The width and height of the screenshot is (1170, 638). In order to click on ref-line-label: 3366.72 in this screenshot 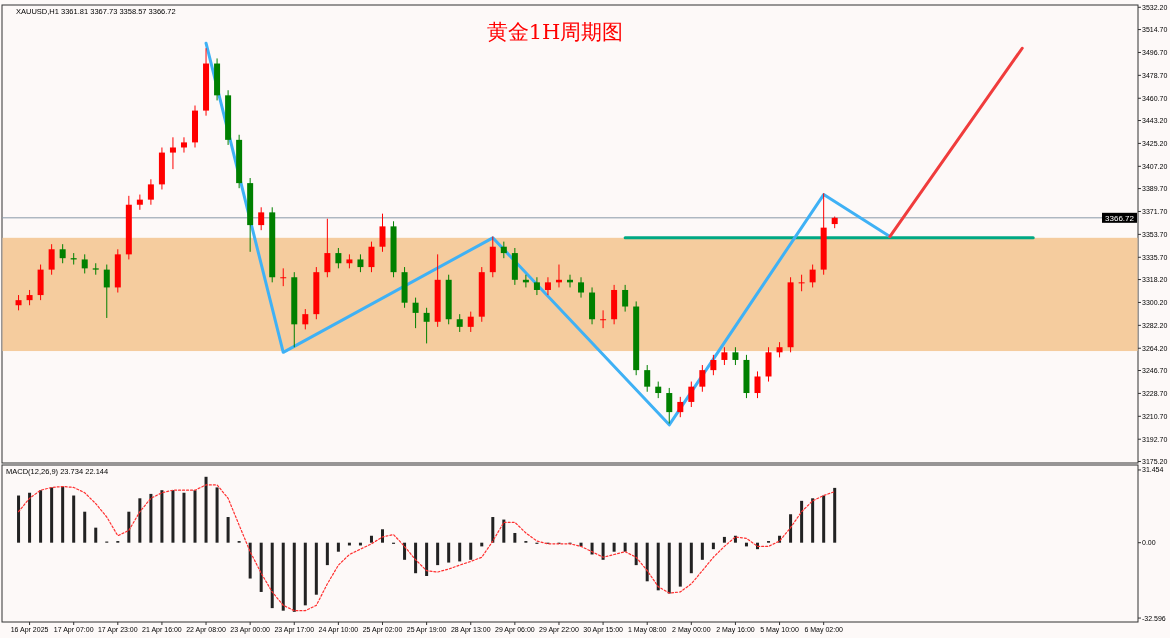, I will do `click(1120, 218)`.